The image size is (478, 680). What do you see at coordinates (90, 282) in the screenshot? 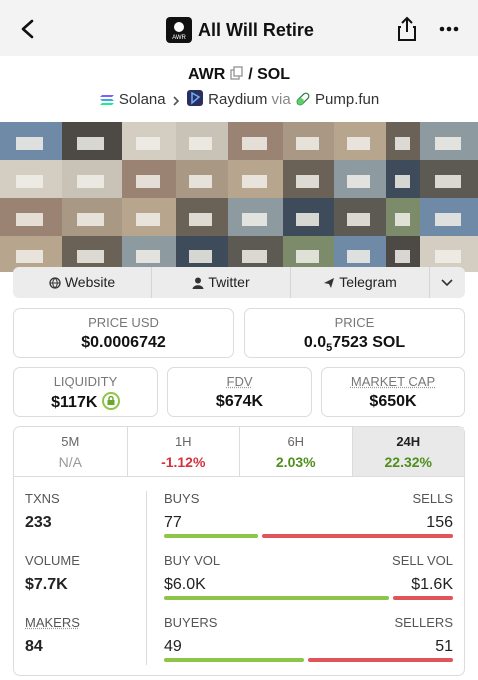
I see `link-label: Website` at bounding box center [90, 282].